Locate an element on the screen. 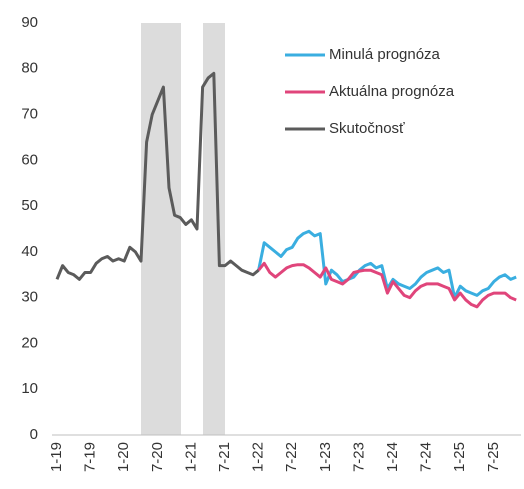 This screenshot has height=489, width=524. x-tick-label: 1-24 is located at coordinates (392, 457).